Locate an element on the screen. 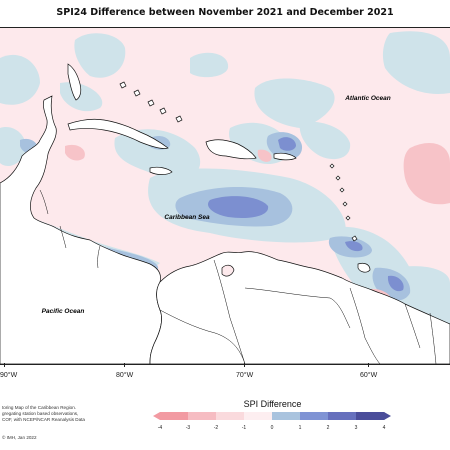 The height and width of the screenshot is (450, 450). note-line: toring Map of the Caribbean Region. is located at coordinates (39, 407).